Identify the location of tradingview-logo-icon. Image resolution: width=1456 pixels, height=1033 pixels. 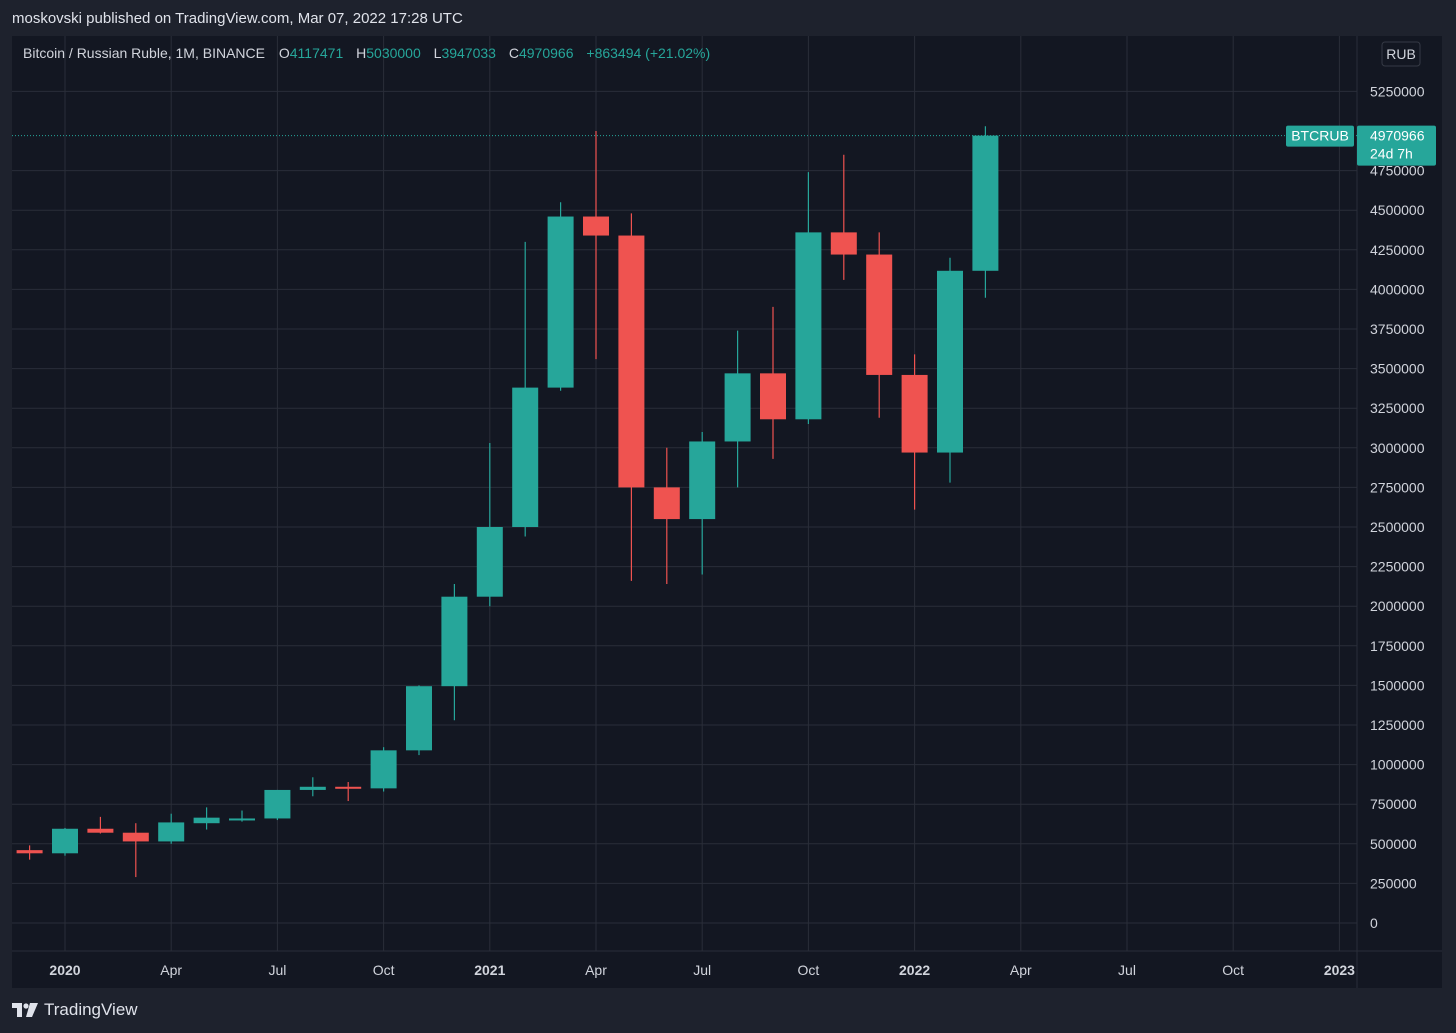
(25, 1010).